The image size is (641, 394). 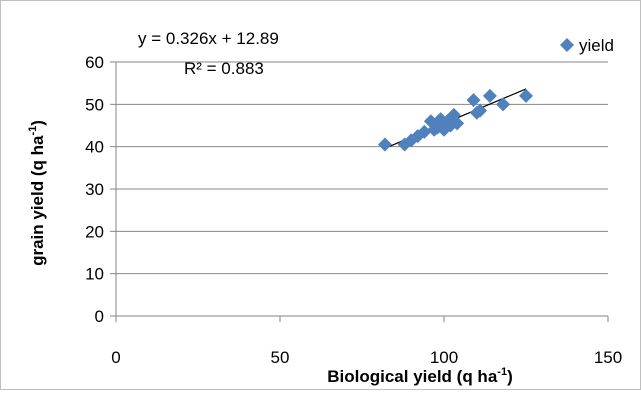 I want to click on x-tick-label: 150, so click(x=608, y=357).